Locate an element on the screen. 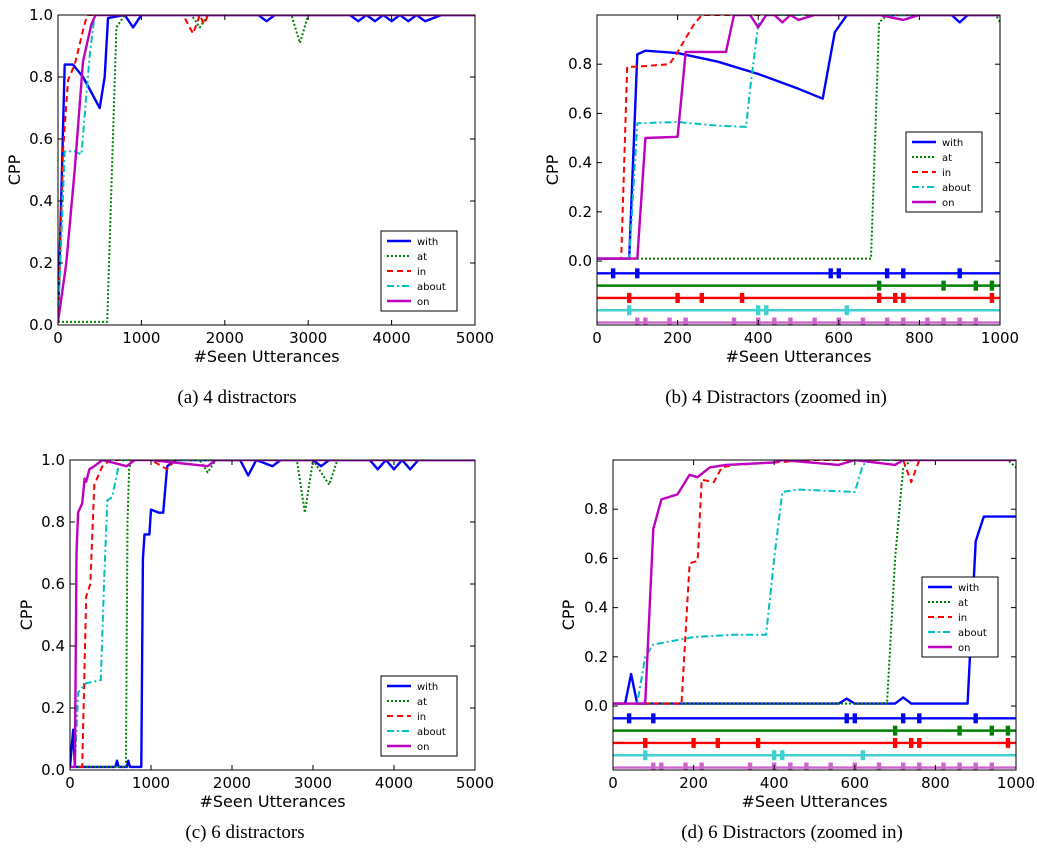 This screenshot has height=852, width=1037. x-tick-label: 2000 is located at coordinates (225, 338).